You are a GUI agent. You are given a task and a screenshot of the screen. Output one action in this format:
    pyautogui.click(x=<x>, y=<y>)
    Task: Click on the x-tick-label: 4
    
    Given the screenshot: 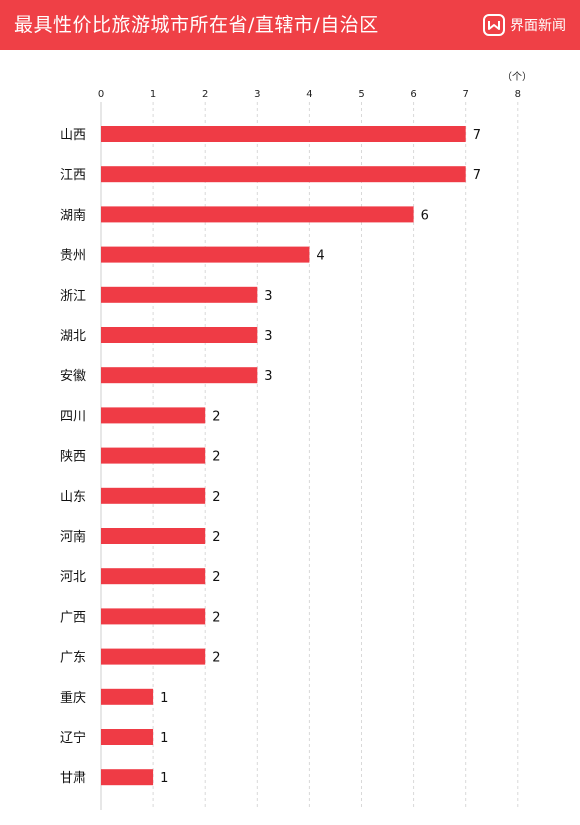 What is the action you would take?
    pyautogui.click(x=309, y=94)
    